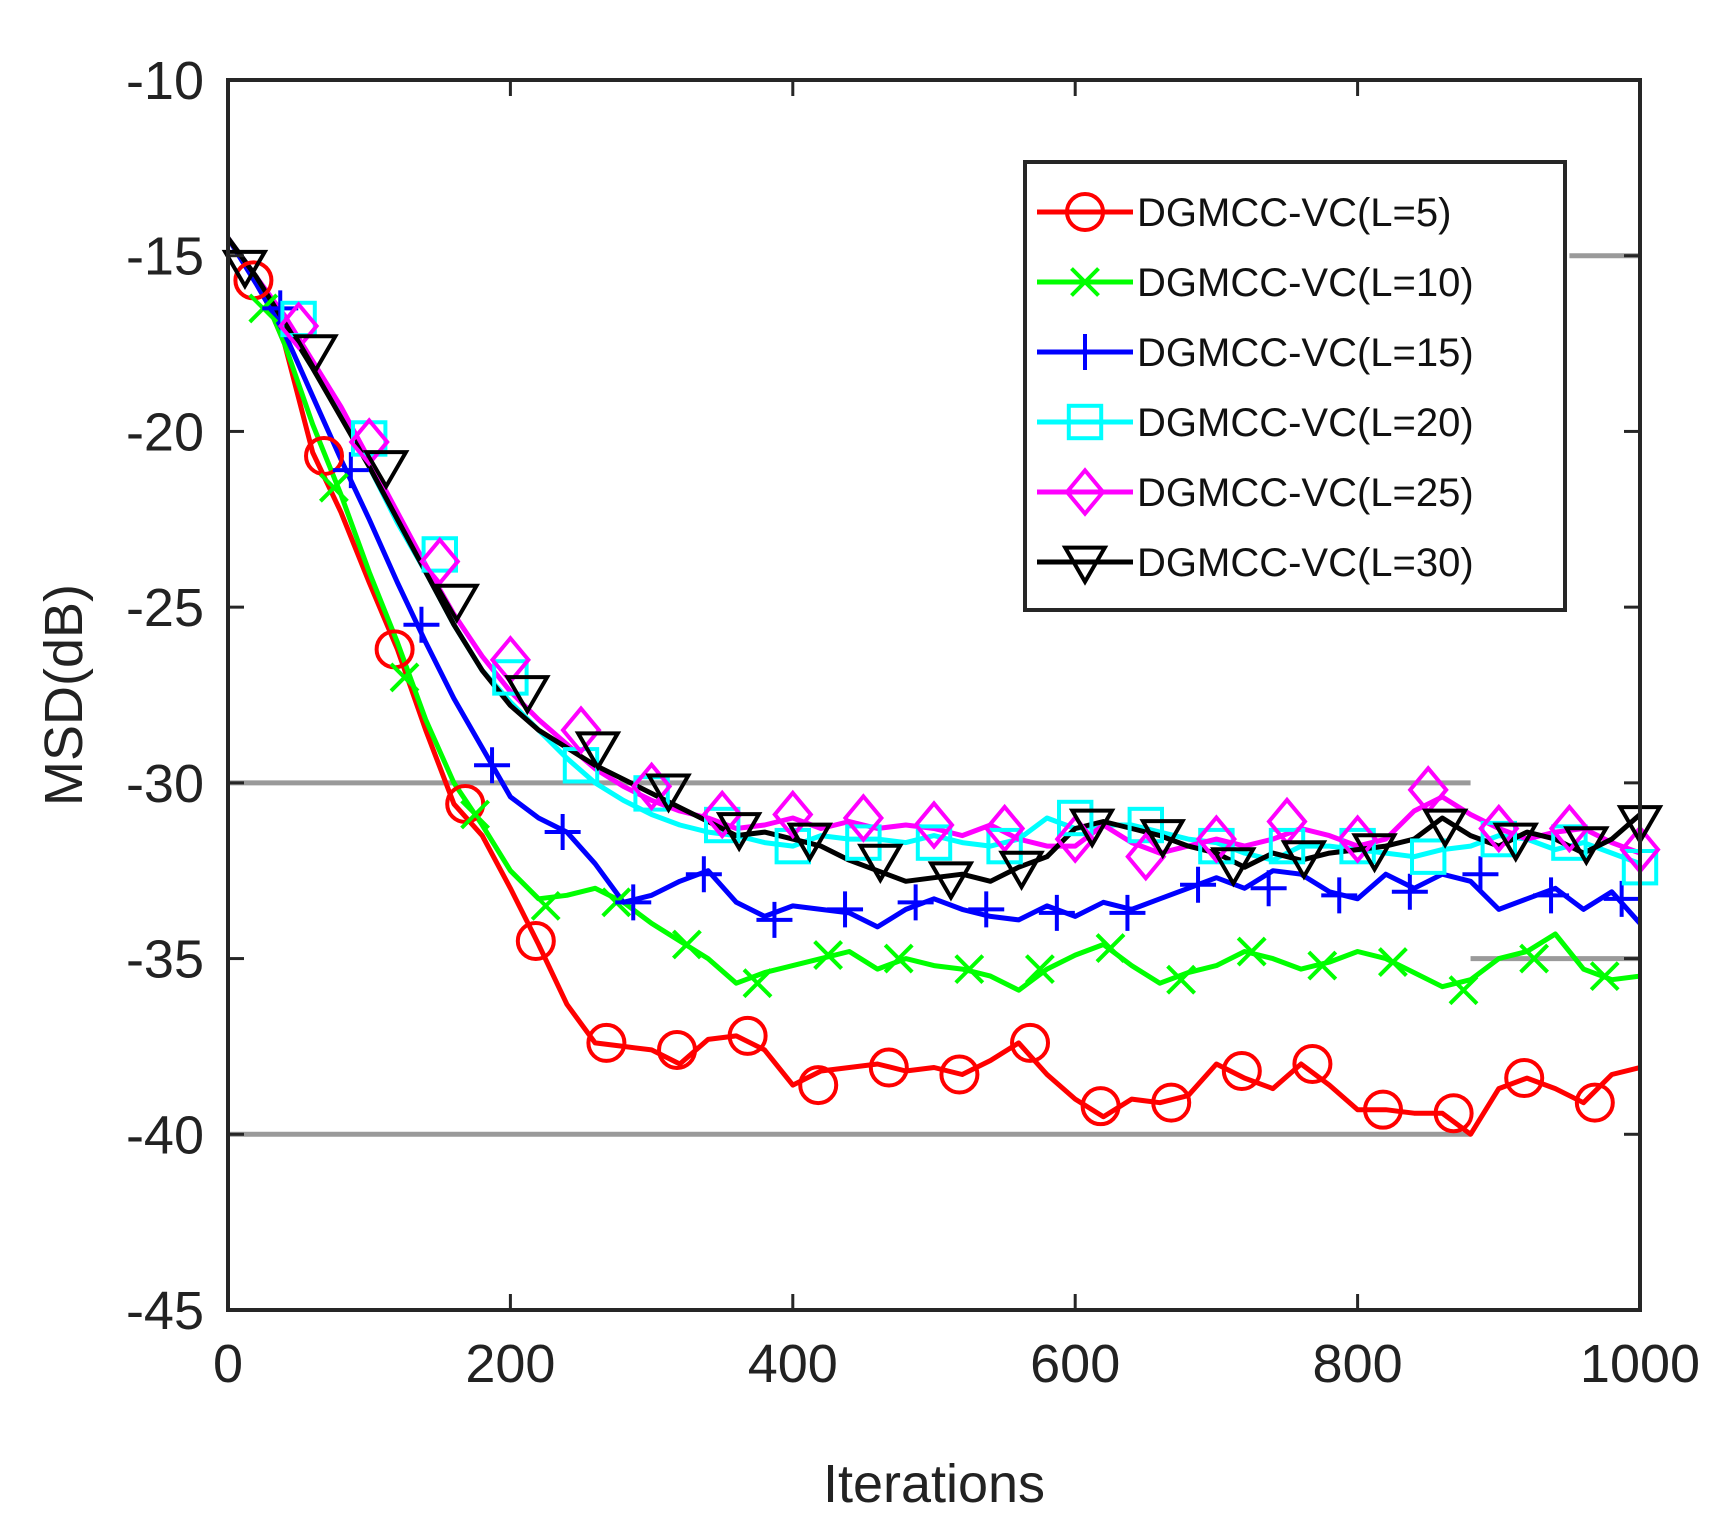 The image size is (1715, 1532). What do you see at coordinates (64, 695) in the screenshot?
I see `y-axis-label: MSD(dB)` at bounding box center [64, 695].